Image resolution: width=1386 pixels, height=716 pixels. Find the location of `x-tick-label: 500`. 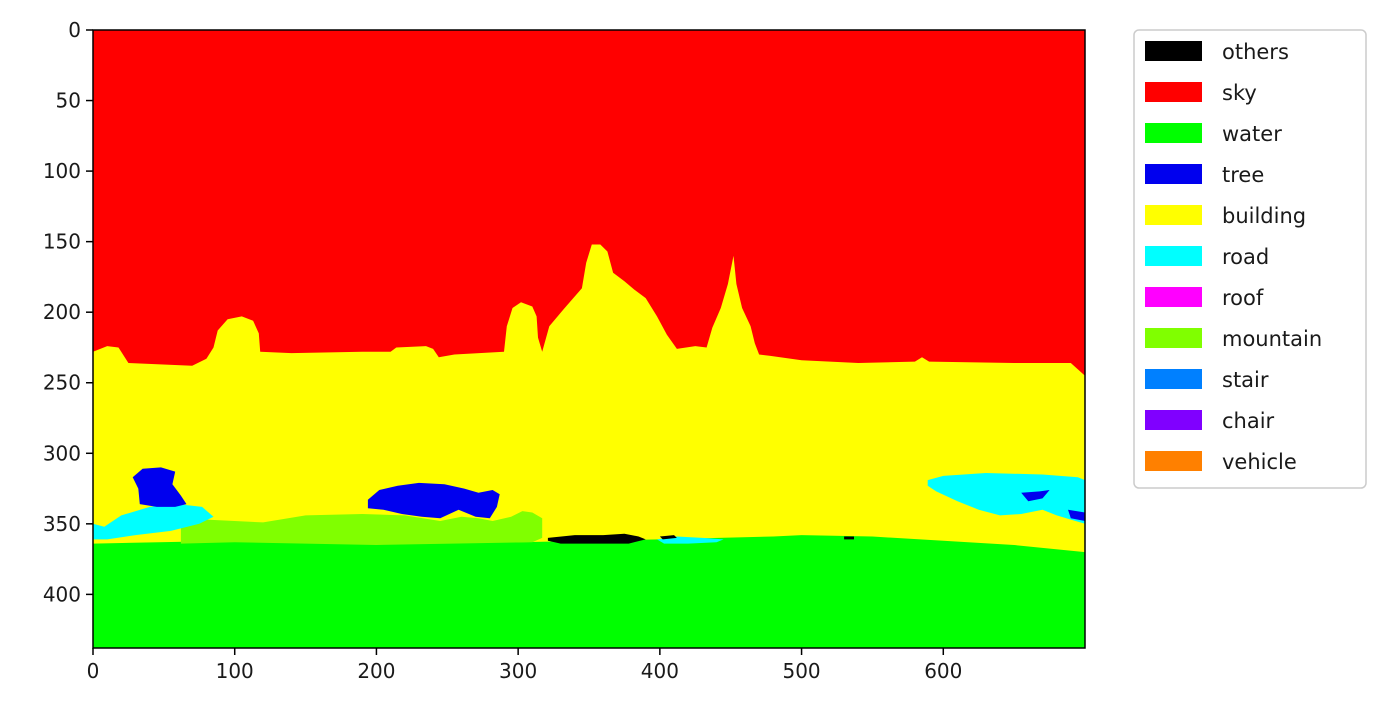

x-tick-label: 500 is located at coordinates (801, 671).